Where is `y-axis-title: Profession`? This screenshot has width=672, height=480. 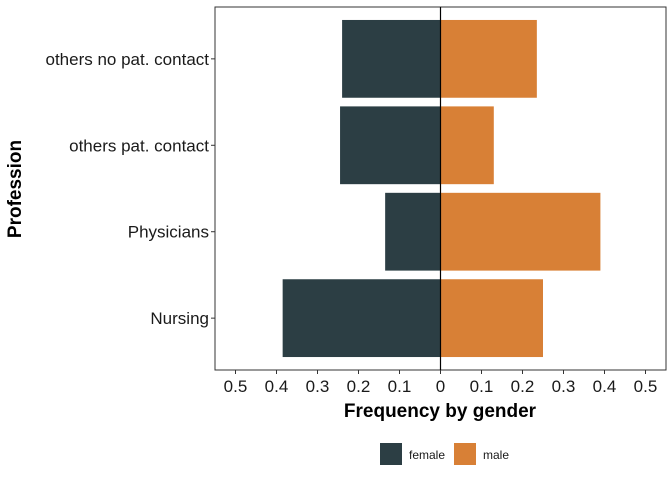
y-axis-title: Profession is located at coordinates (15, 189).